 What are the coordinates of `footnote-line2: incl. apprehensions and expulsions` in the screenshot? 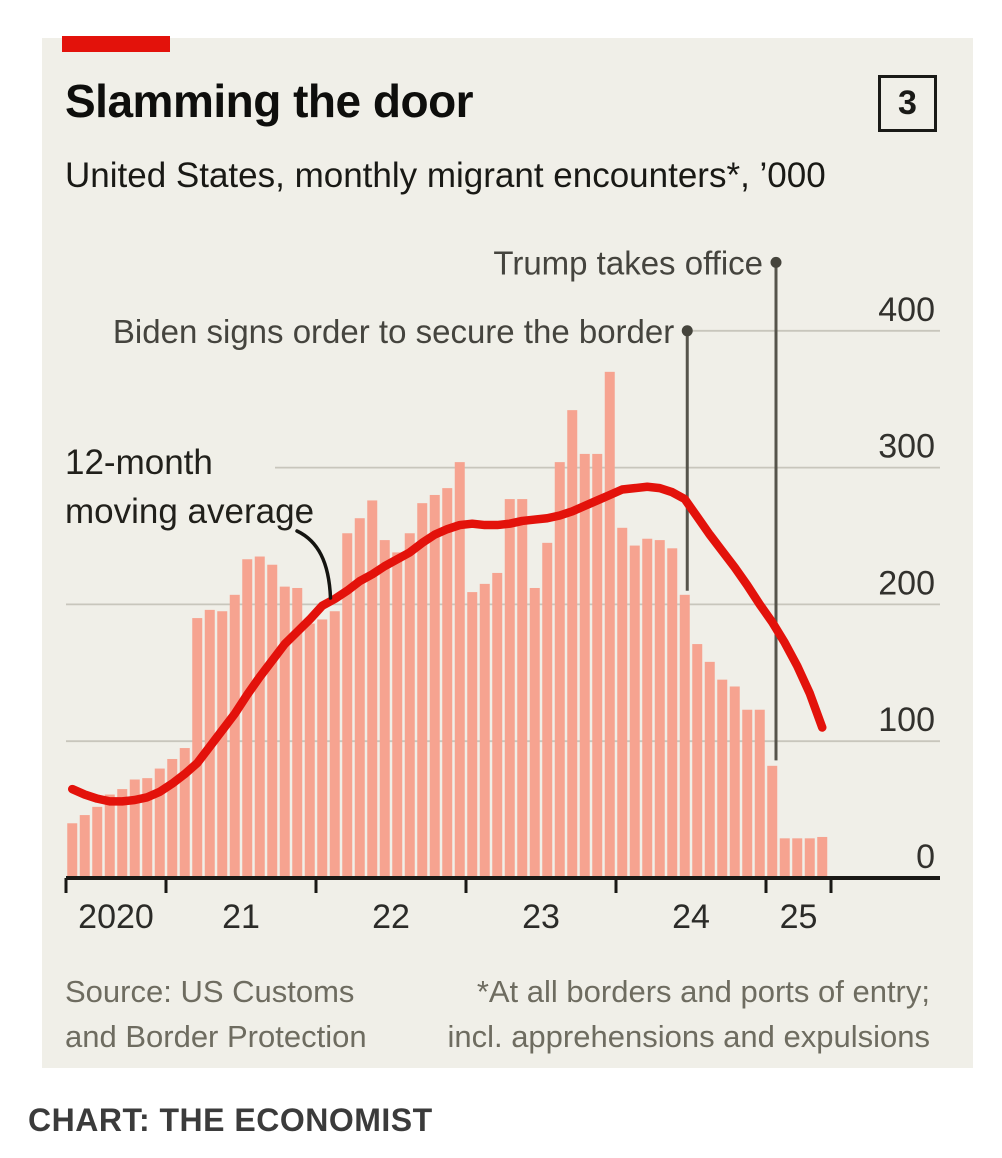 It's located at (688, 1036).